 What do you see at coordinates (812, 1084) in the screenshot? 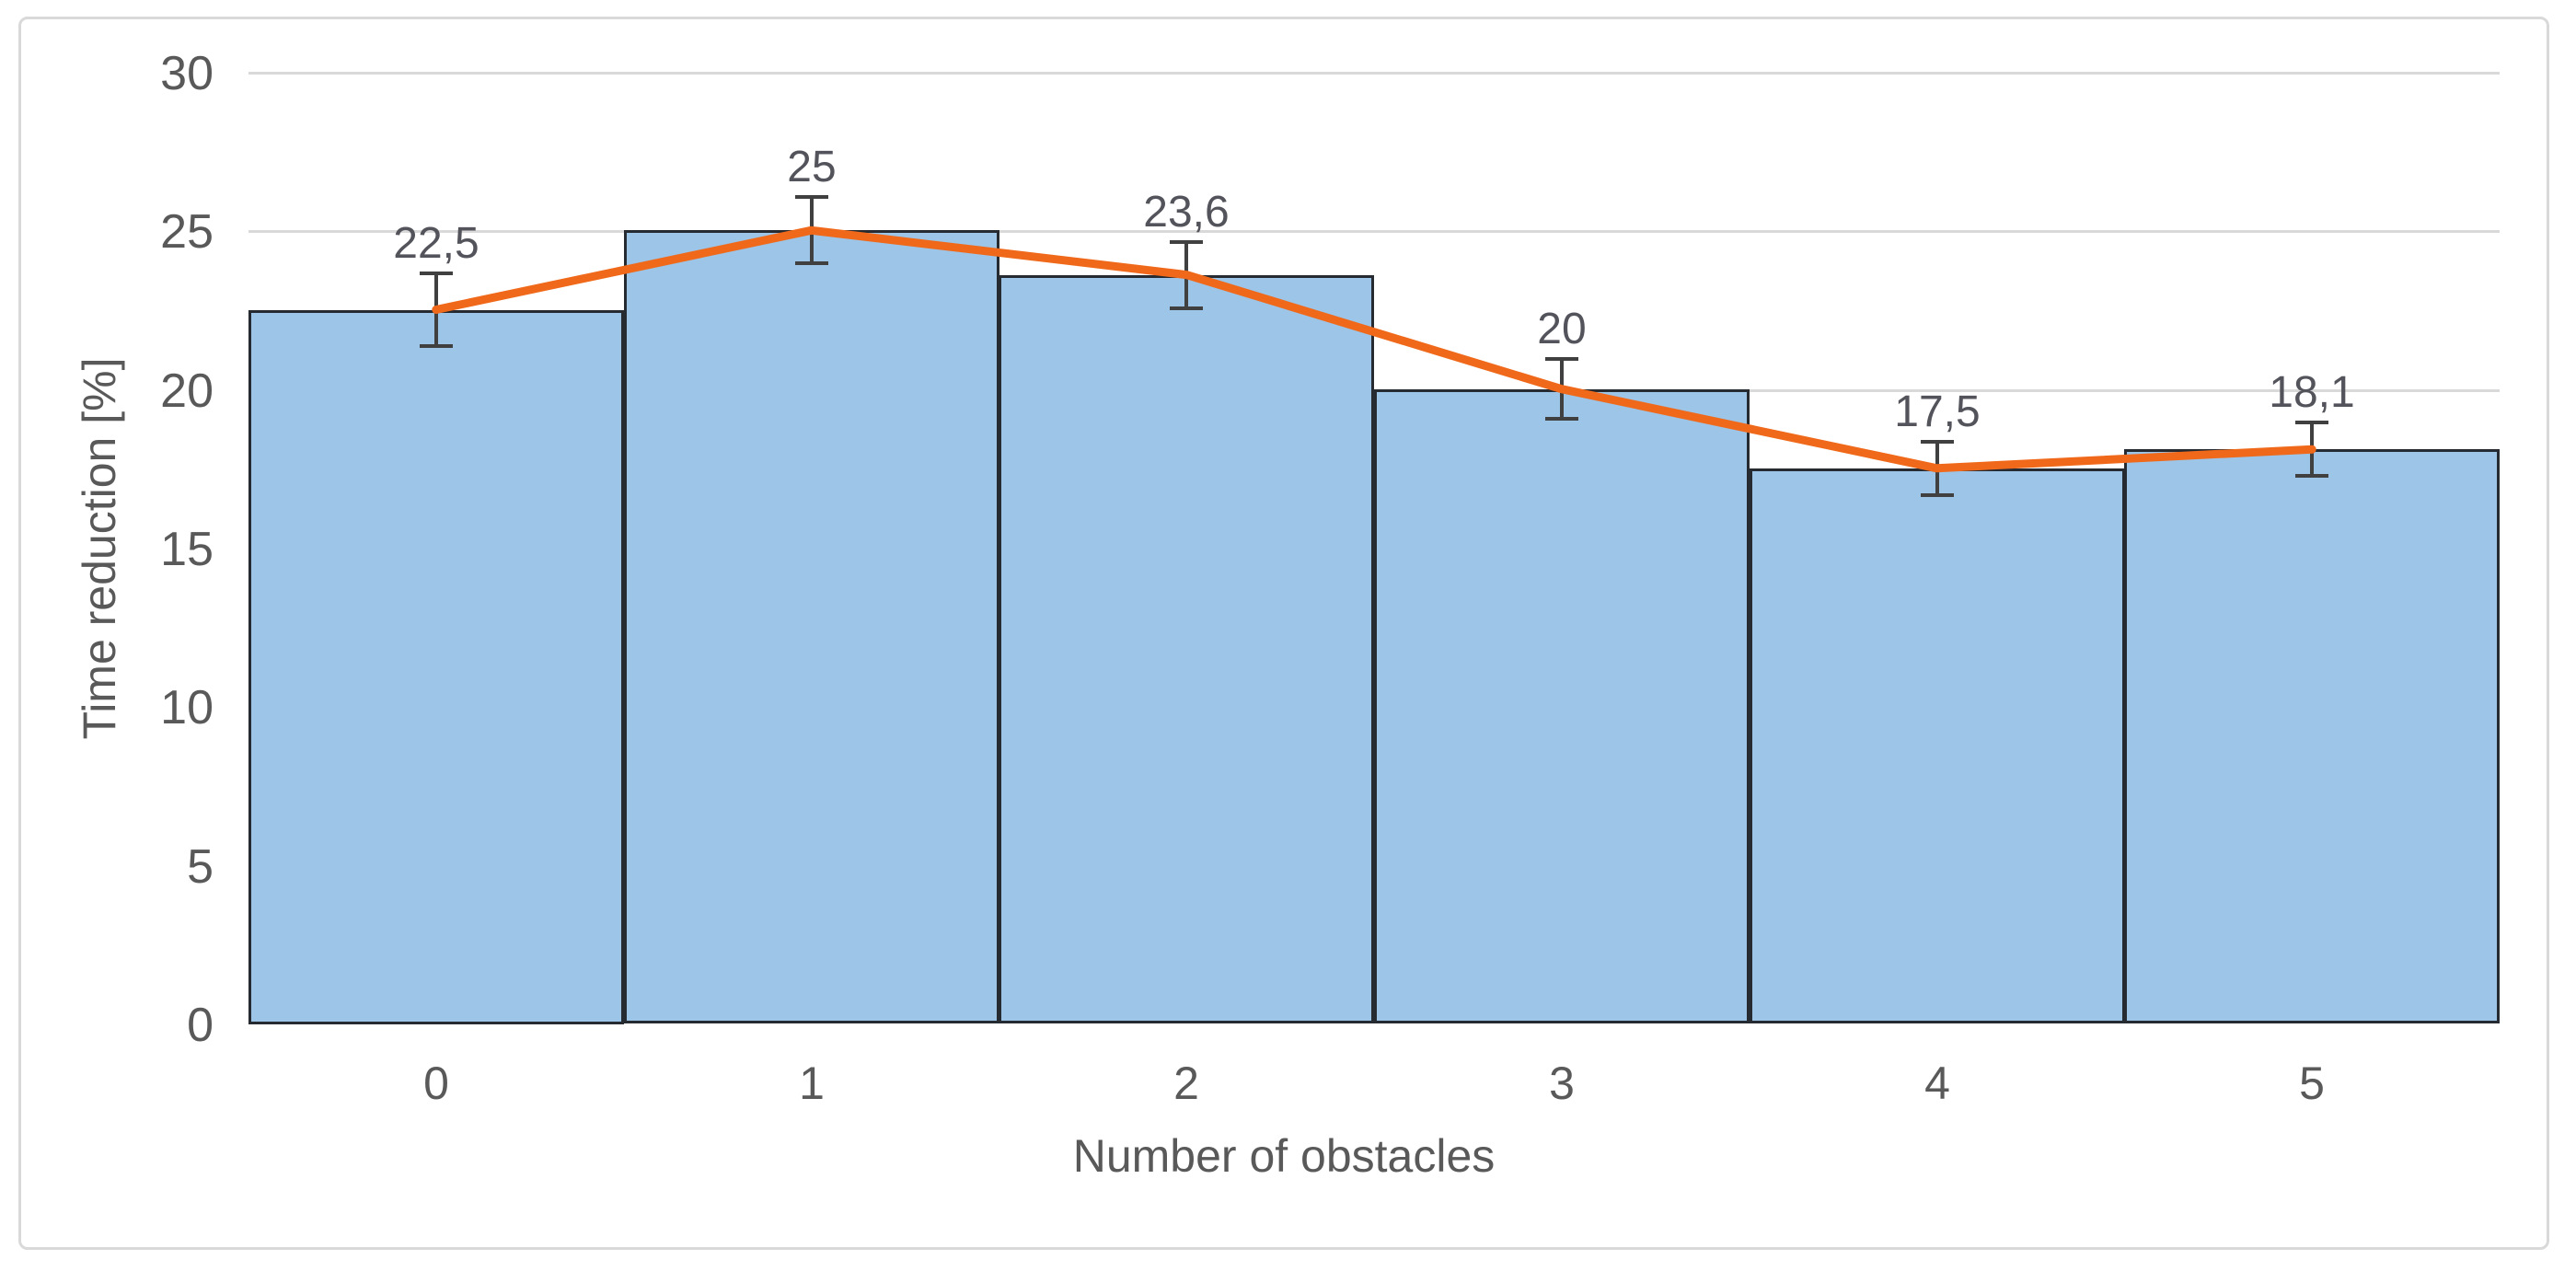
I see `x-tick-label: 1` at bounding box center [812, 1084].